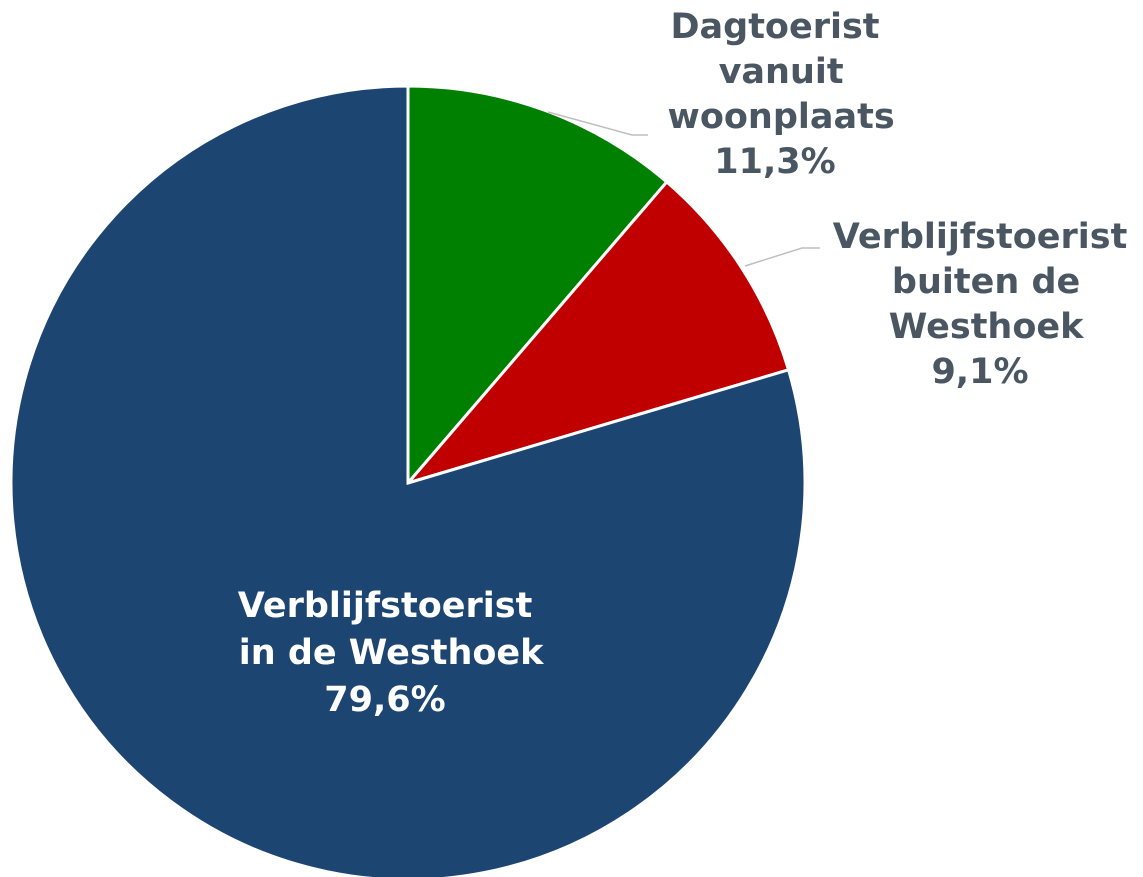 This screenshot has width=1143, height=877. Describe the element at coordinates (384, 700) in the screenshot. I see `value-label: 79,6%` at that location.